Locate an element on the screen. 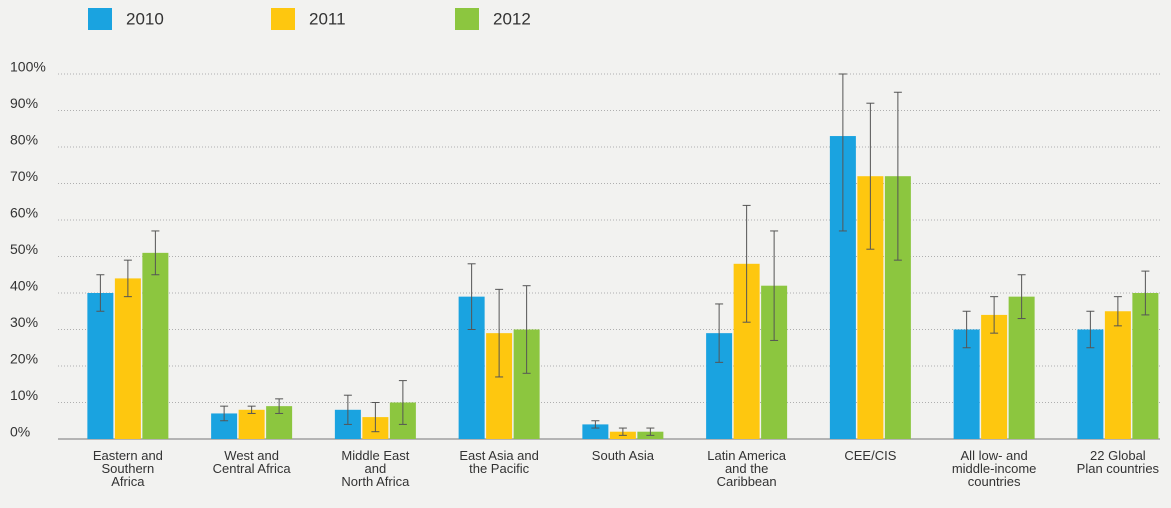  x-tick-label: West and Central Africa is located at coordinates (252, 462).